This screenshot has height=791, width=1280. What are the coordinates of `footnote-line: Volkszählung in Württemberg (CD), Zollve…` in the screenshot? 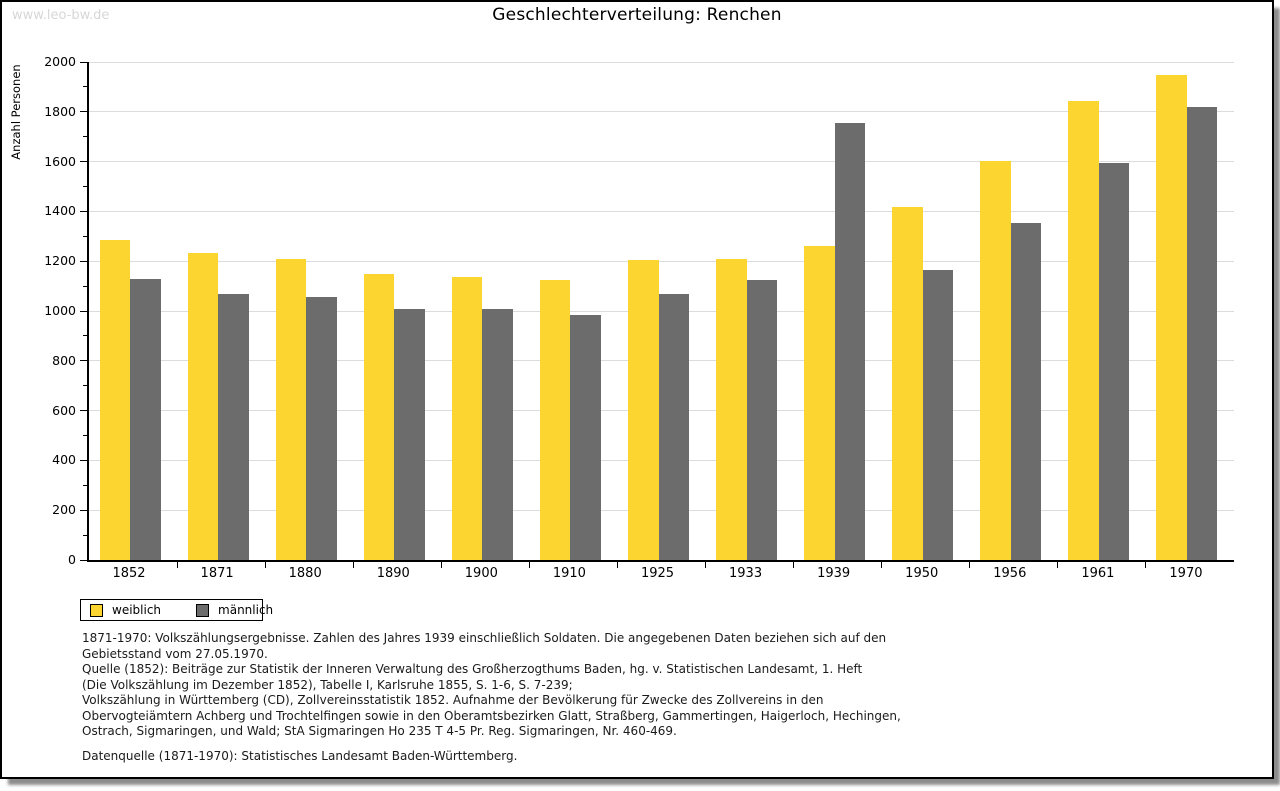 It's located at (453, 700).